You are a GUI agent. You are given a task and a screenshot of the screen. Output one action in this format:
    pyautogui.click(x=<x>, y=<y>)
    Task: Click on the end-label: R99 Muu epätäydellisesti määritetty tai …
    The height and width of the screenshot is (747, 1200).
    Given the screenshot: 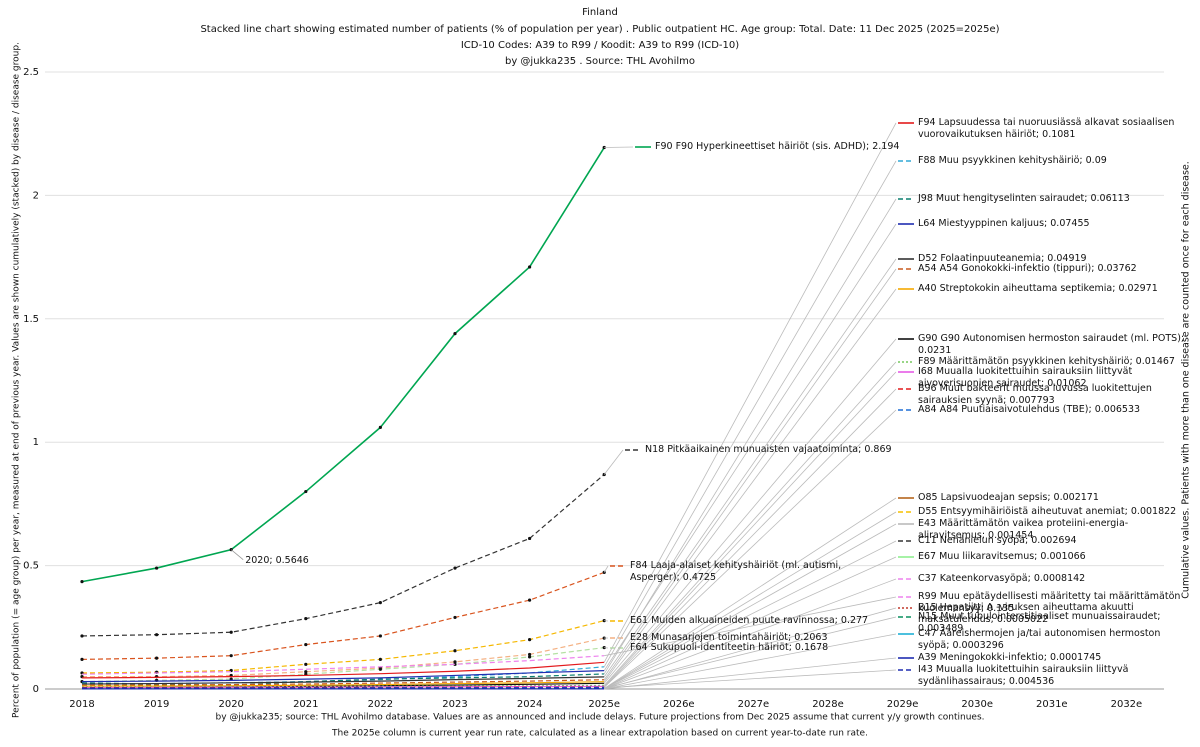 What is the action you would take?
    pyautogui.click(x=1049, y=602)
    